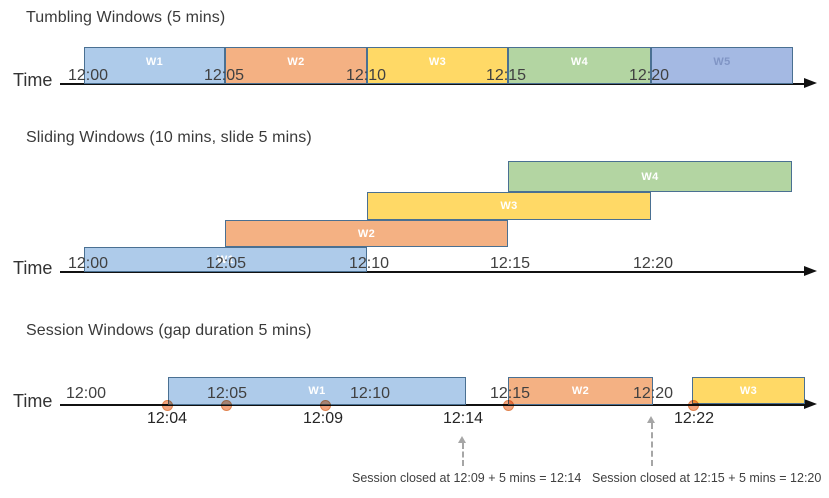 Image resolution: width=829 pixels, height=498 pixels. Describe the element at coordinates (707, 478) in the screenshot. I see `session-closed-note: Session closed at 12:15 + 5 mins = 12:20` at that location.